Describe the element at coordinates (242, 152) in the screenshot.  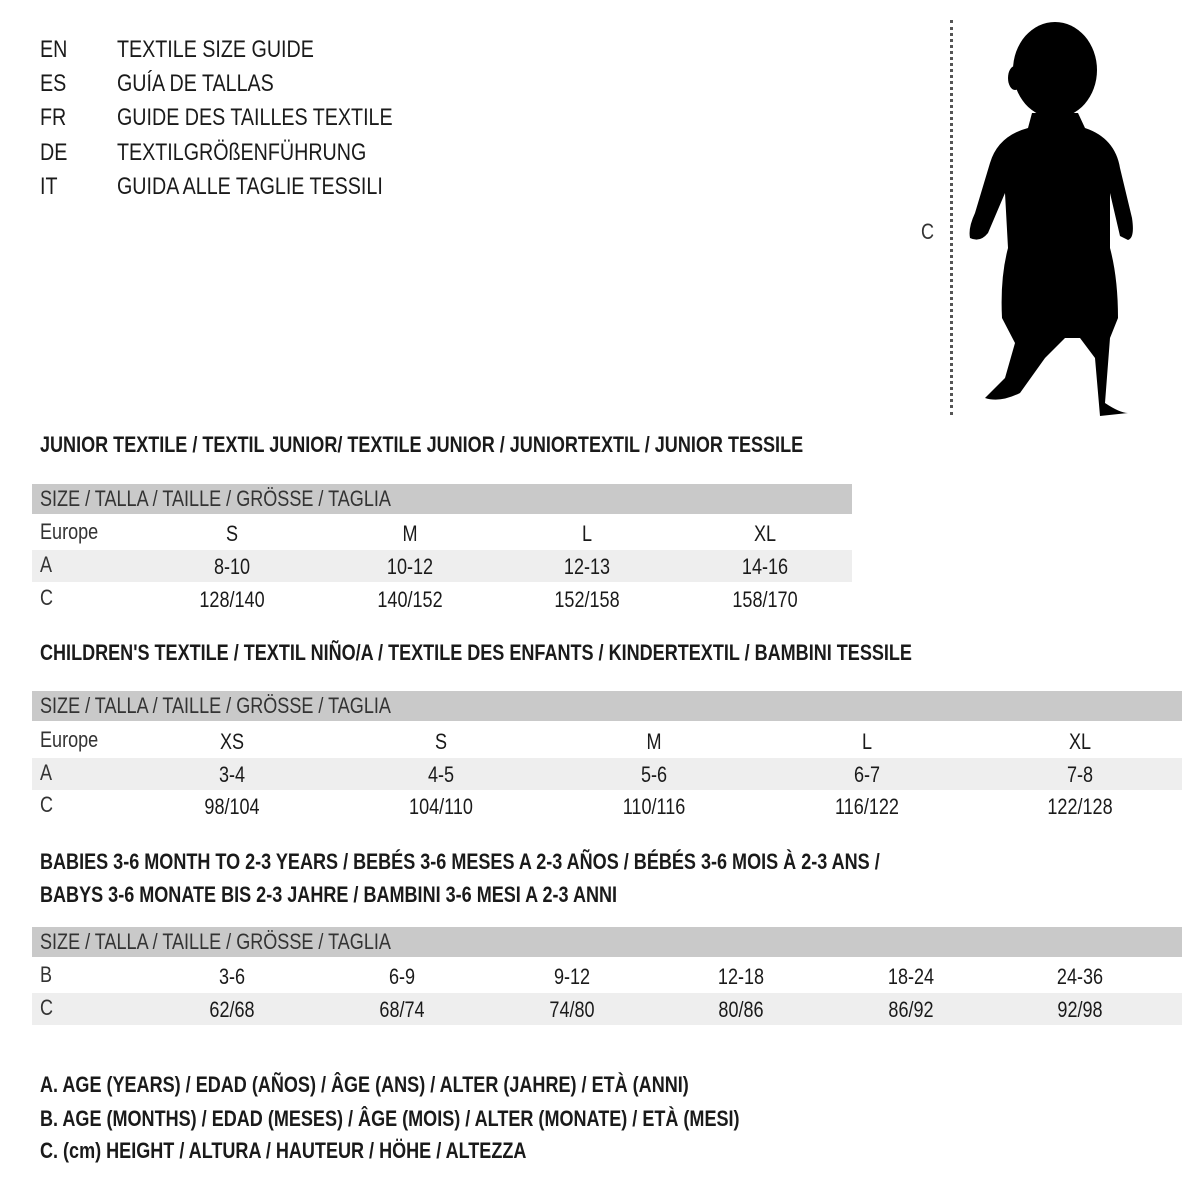
I see `guide-title: TEXTILGRÖßENFÜHRUNG` at that location.